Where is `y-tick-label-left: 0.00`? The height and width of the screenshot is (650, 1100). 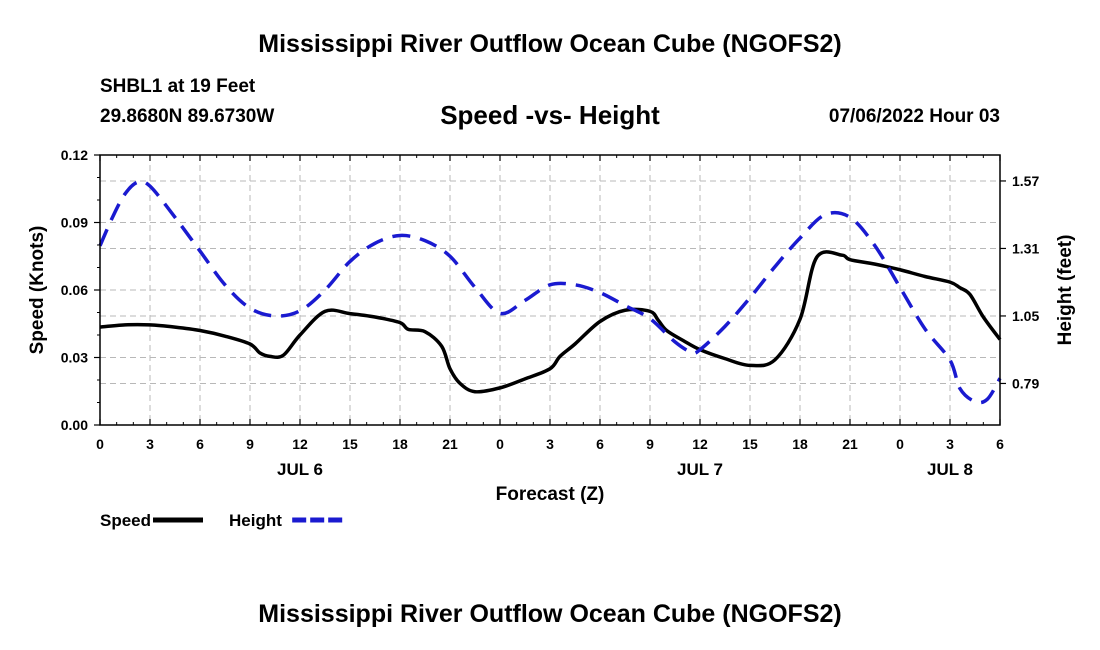
y-tick-label-left: 0.00 is located at coordinates (74, 425).